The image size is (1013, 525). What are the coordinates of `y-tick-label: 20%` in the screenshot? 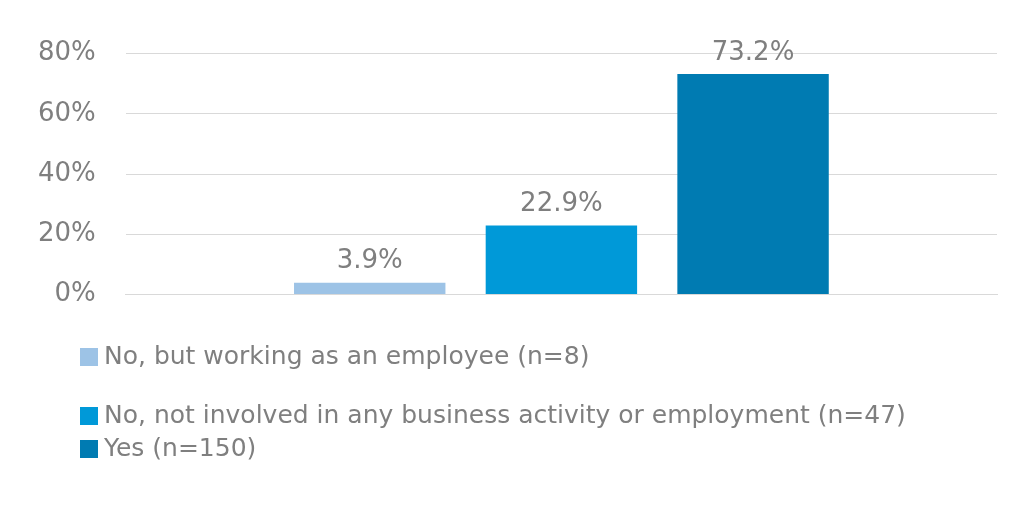 It's located at (66, 231).